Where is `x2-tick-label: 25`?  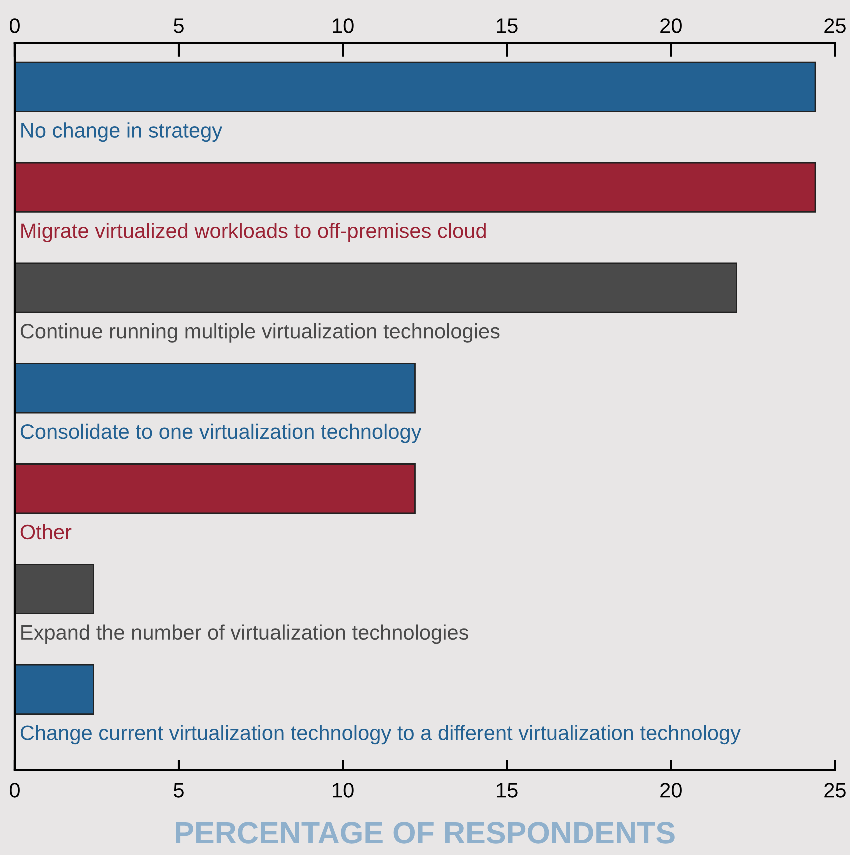 x2-tick-label: 25 is located at coordinates (835, 26).